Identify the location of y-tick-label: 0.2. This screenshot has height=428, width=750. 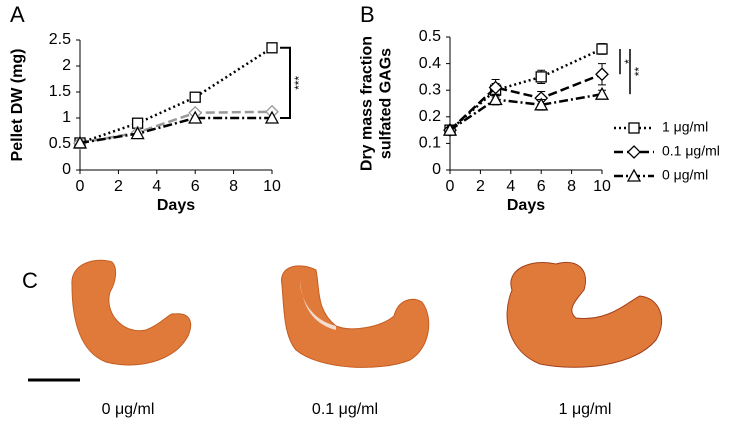
(430, 116).